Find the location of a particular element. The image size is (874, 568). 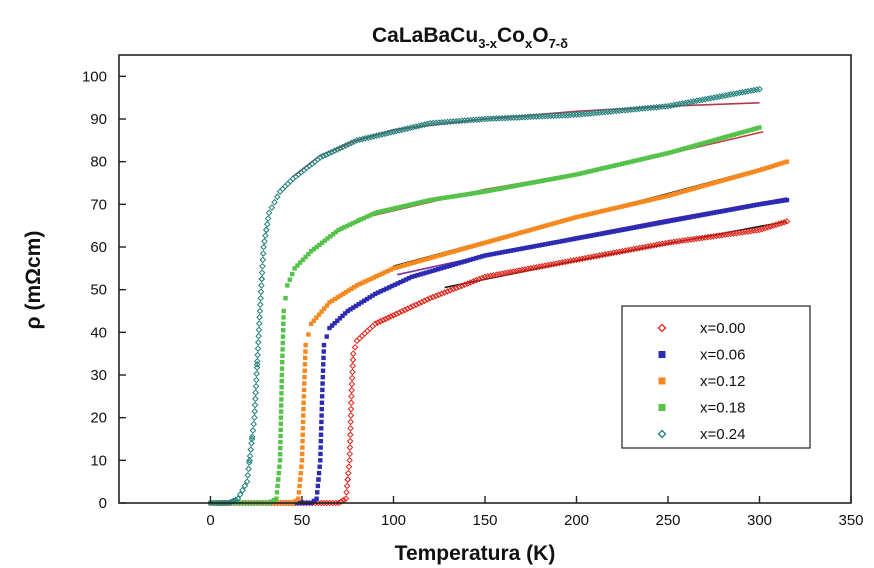

title-sub-2: x is located at coordinates (529, 43).